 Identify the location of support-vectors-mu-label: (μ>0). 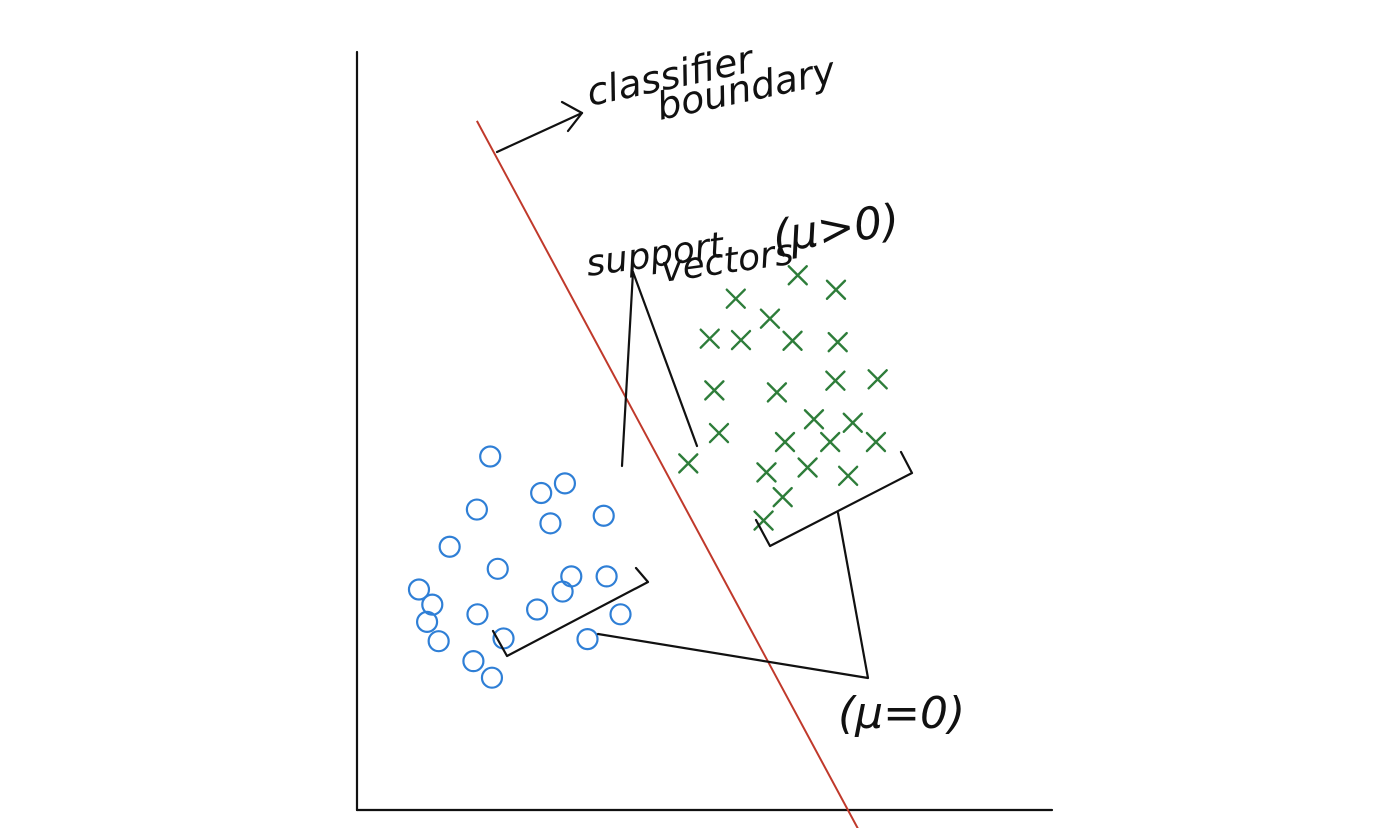
(835, 229).